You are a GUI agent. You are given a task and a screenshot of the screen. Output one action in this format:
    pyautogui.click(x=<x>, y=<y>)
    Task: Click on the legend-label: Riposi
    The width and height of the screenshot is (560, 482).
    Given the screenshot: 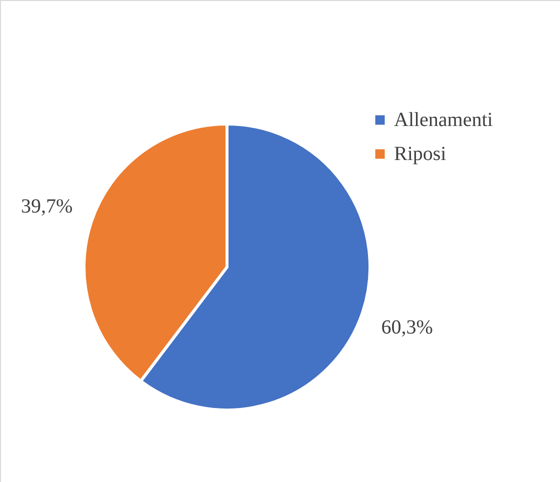 What is the action you would take?
    pyautogui.click(x=420, y=154)
    